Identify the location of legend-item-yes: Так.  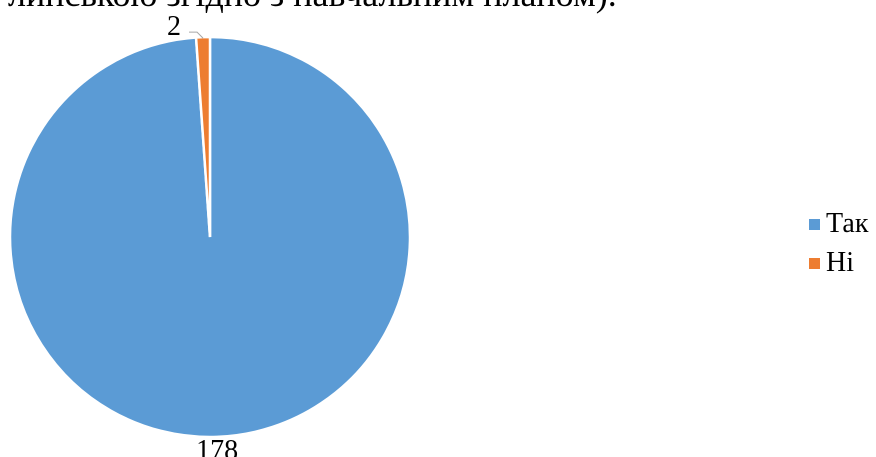
(838, 224).